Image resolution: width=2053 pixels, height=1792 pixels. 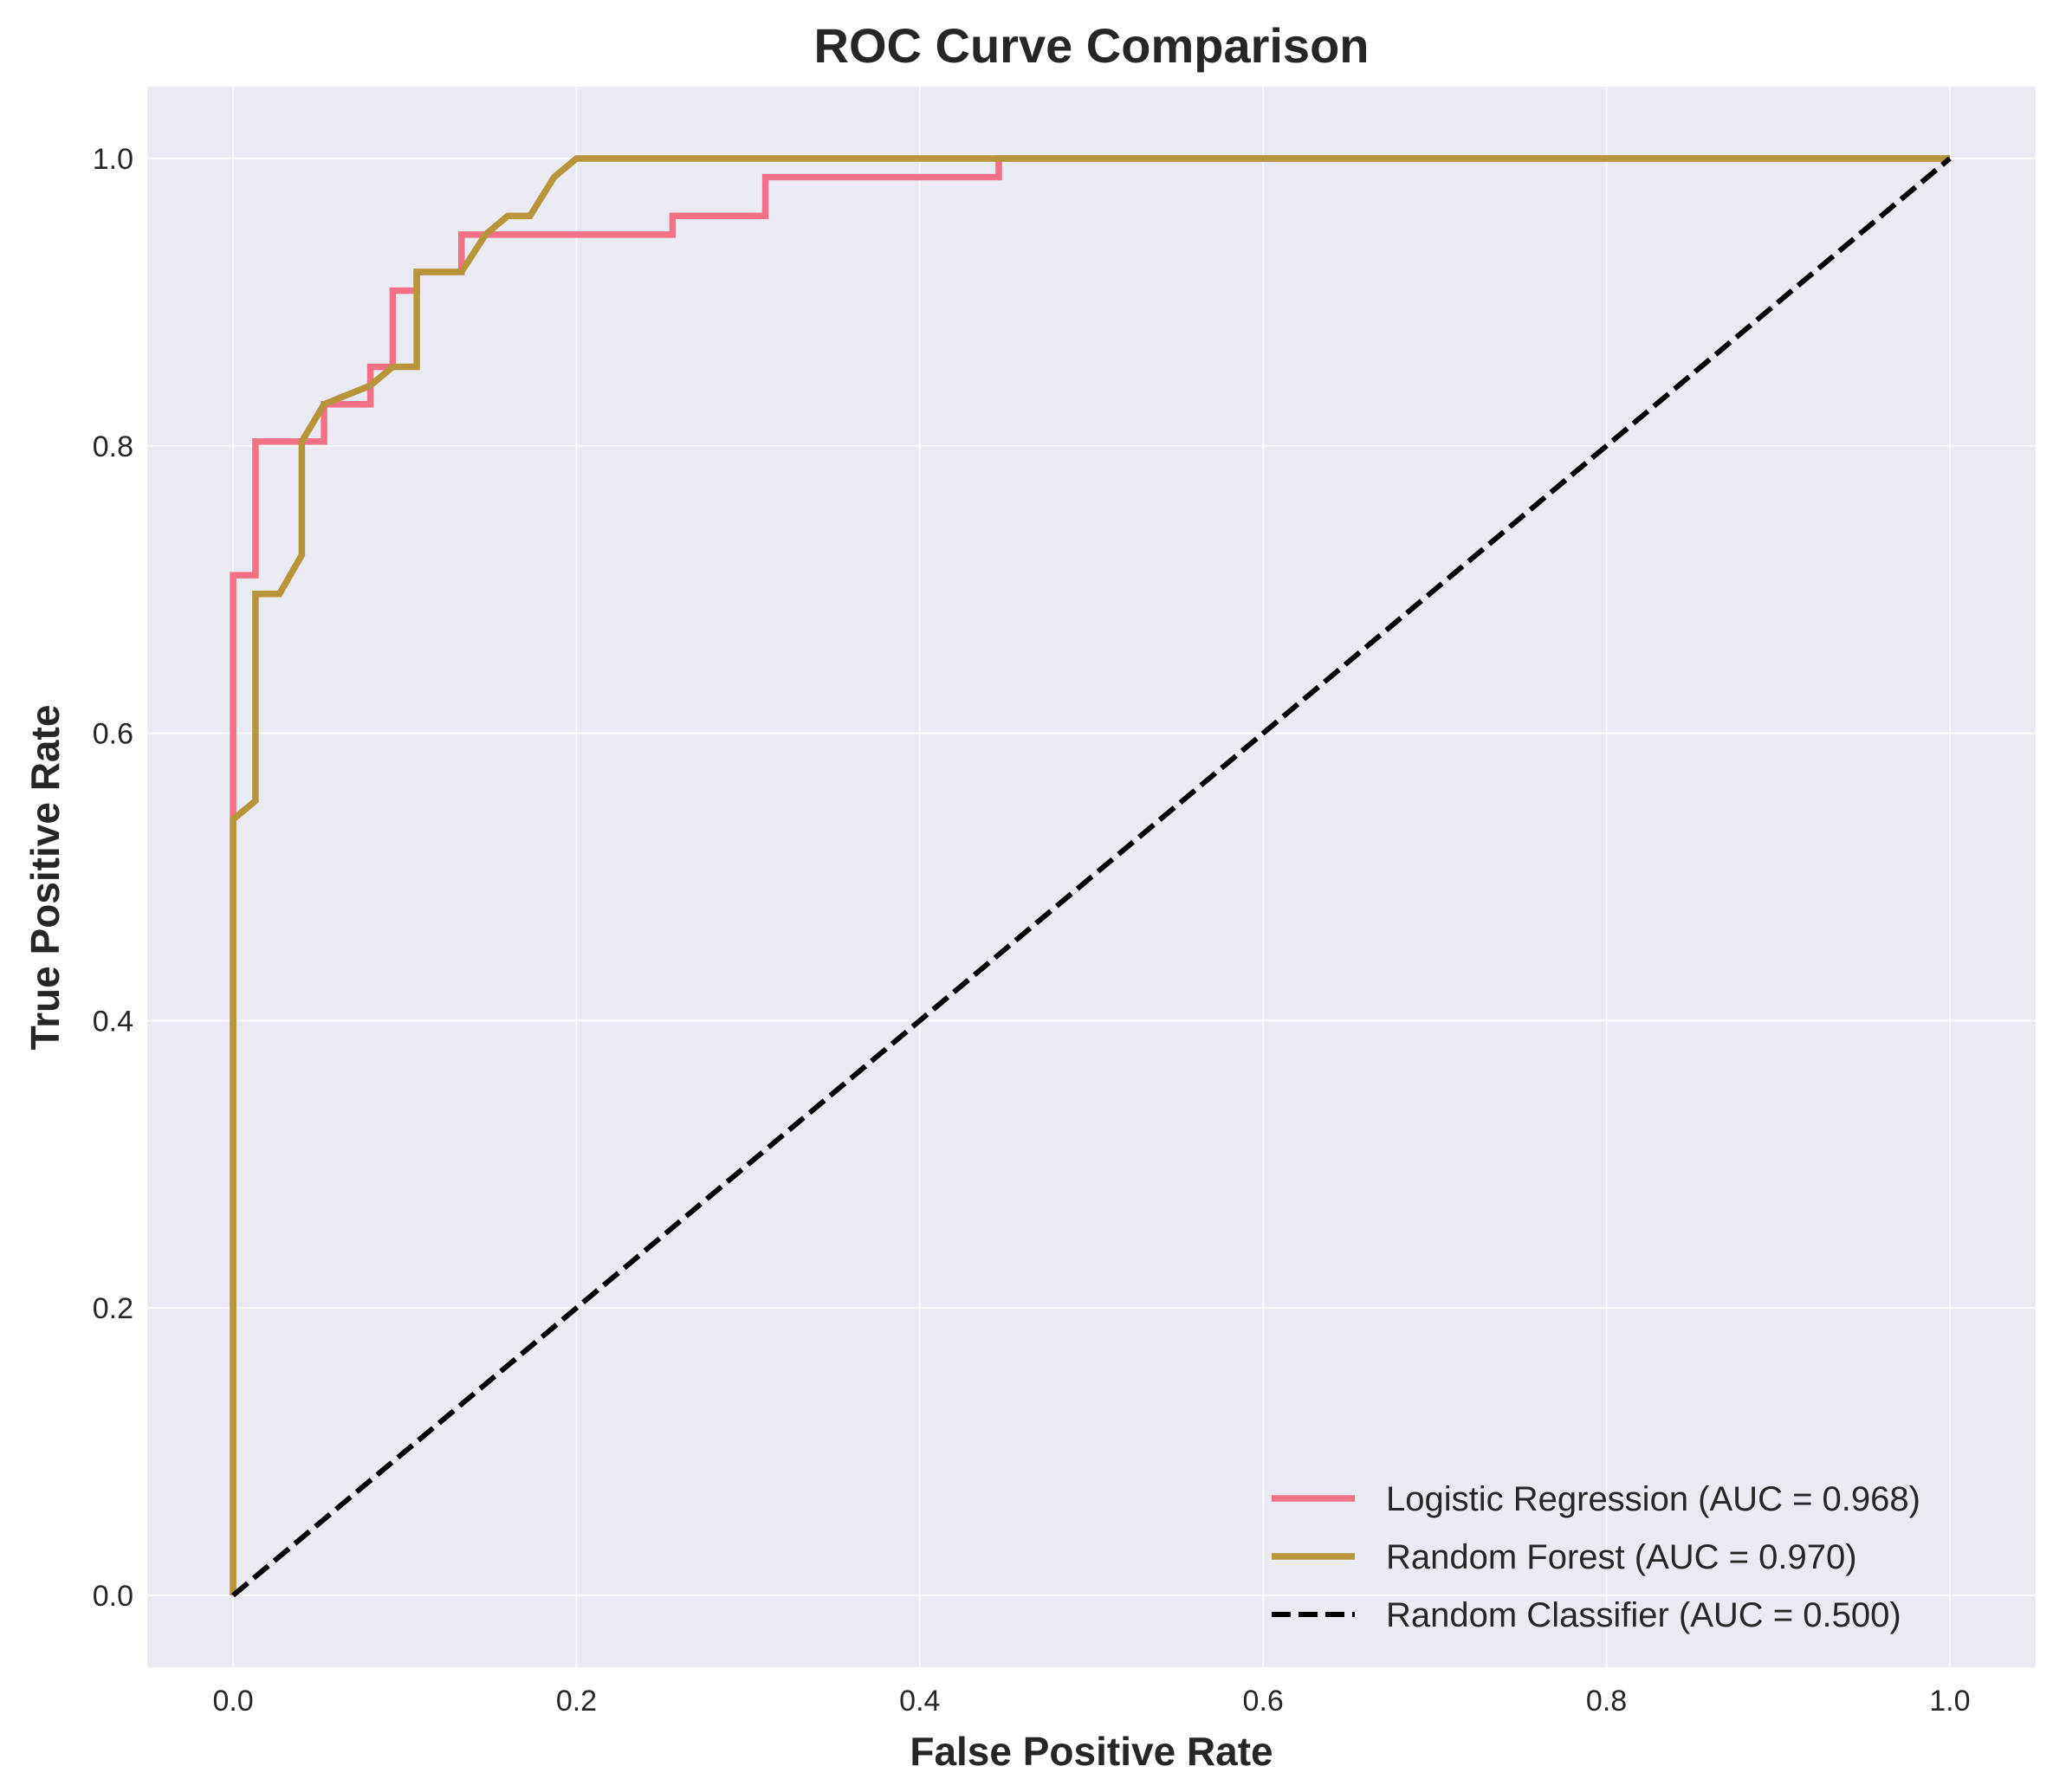 I want to click on x-tick-label: 0.8, so click(x=1606, y=1701).